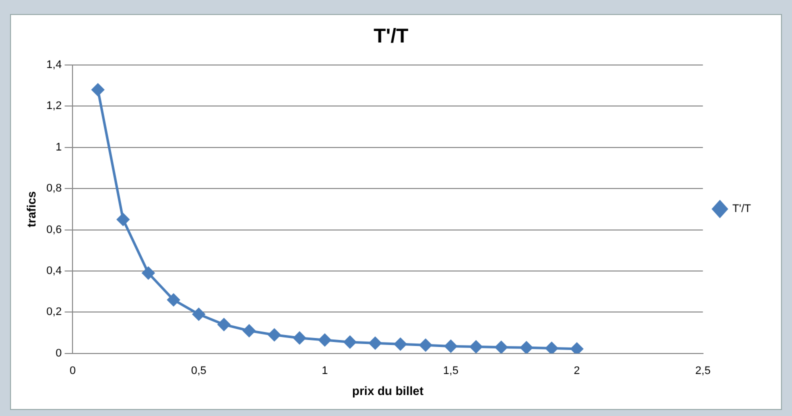 This screenshot has height=416, width=792. I want to click on x-tick-label: 1, so click(325, 371).